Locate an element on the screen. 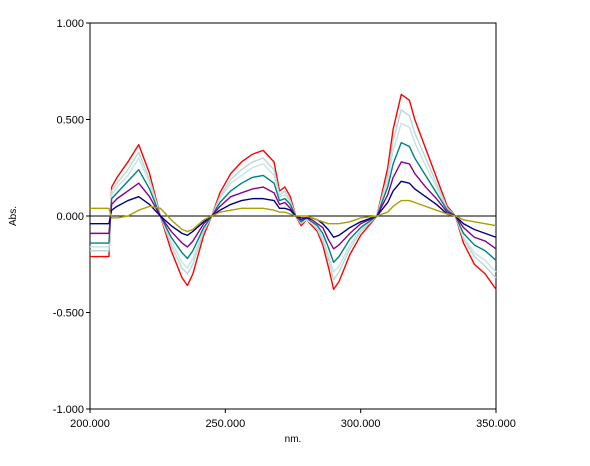 This screenshot has height=466, width=590. y-tick-label: 0.000 is located at coordinates (70, 217).